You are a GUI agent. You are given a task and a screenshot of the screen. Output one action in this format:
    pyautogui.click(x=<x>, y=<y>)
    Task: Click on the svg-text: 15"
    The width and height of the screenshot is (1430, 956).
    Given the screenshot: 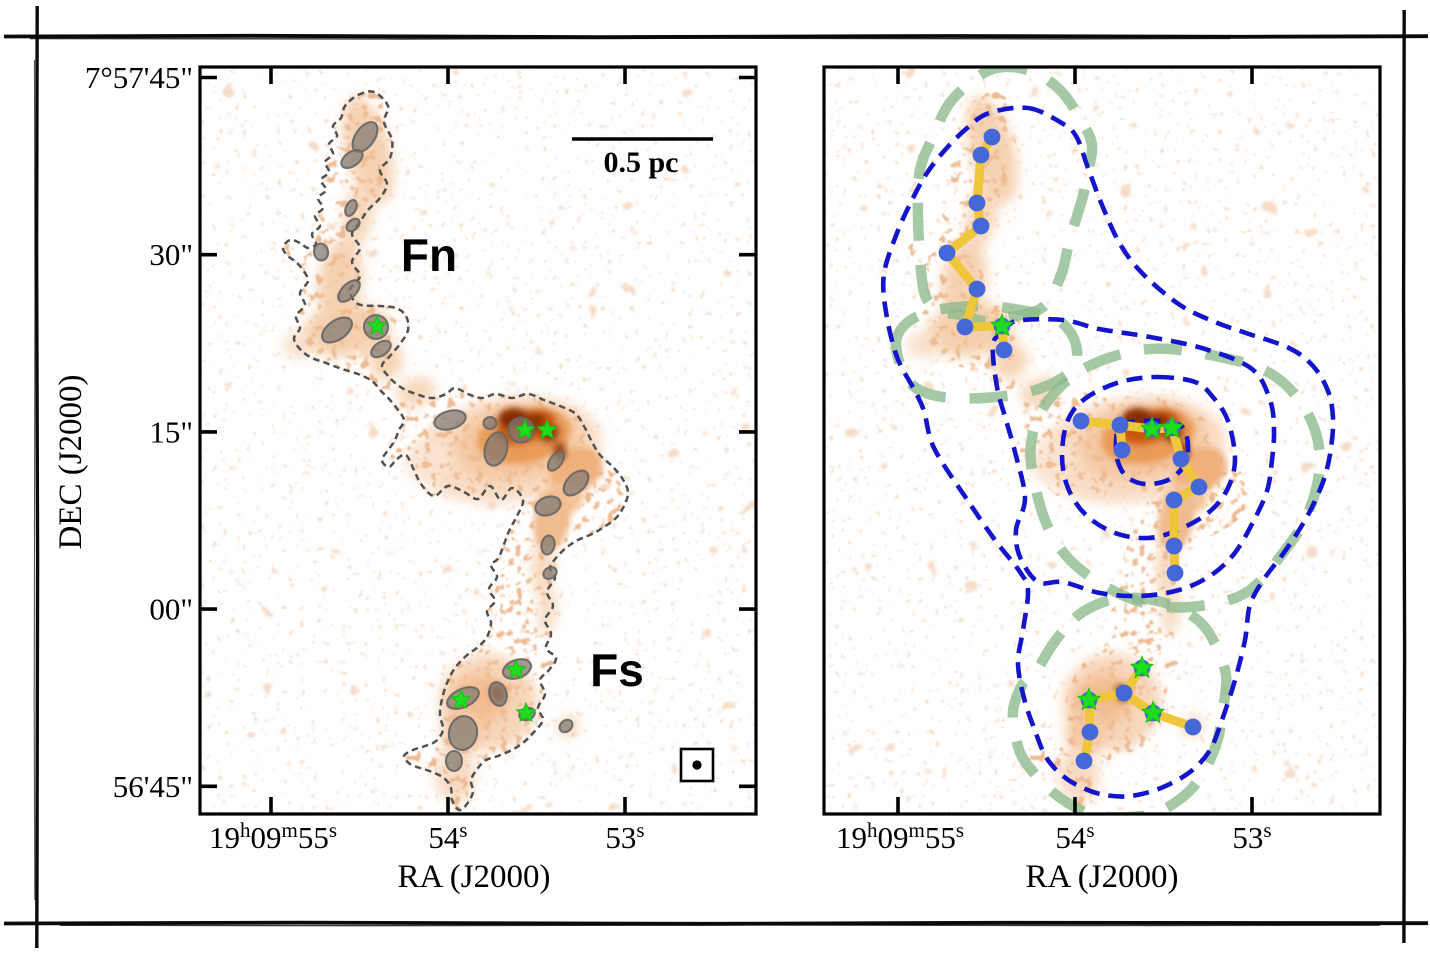 What is the action you would take?
    pyautogui.click(x=171, y=431)
    